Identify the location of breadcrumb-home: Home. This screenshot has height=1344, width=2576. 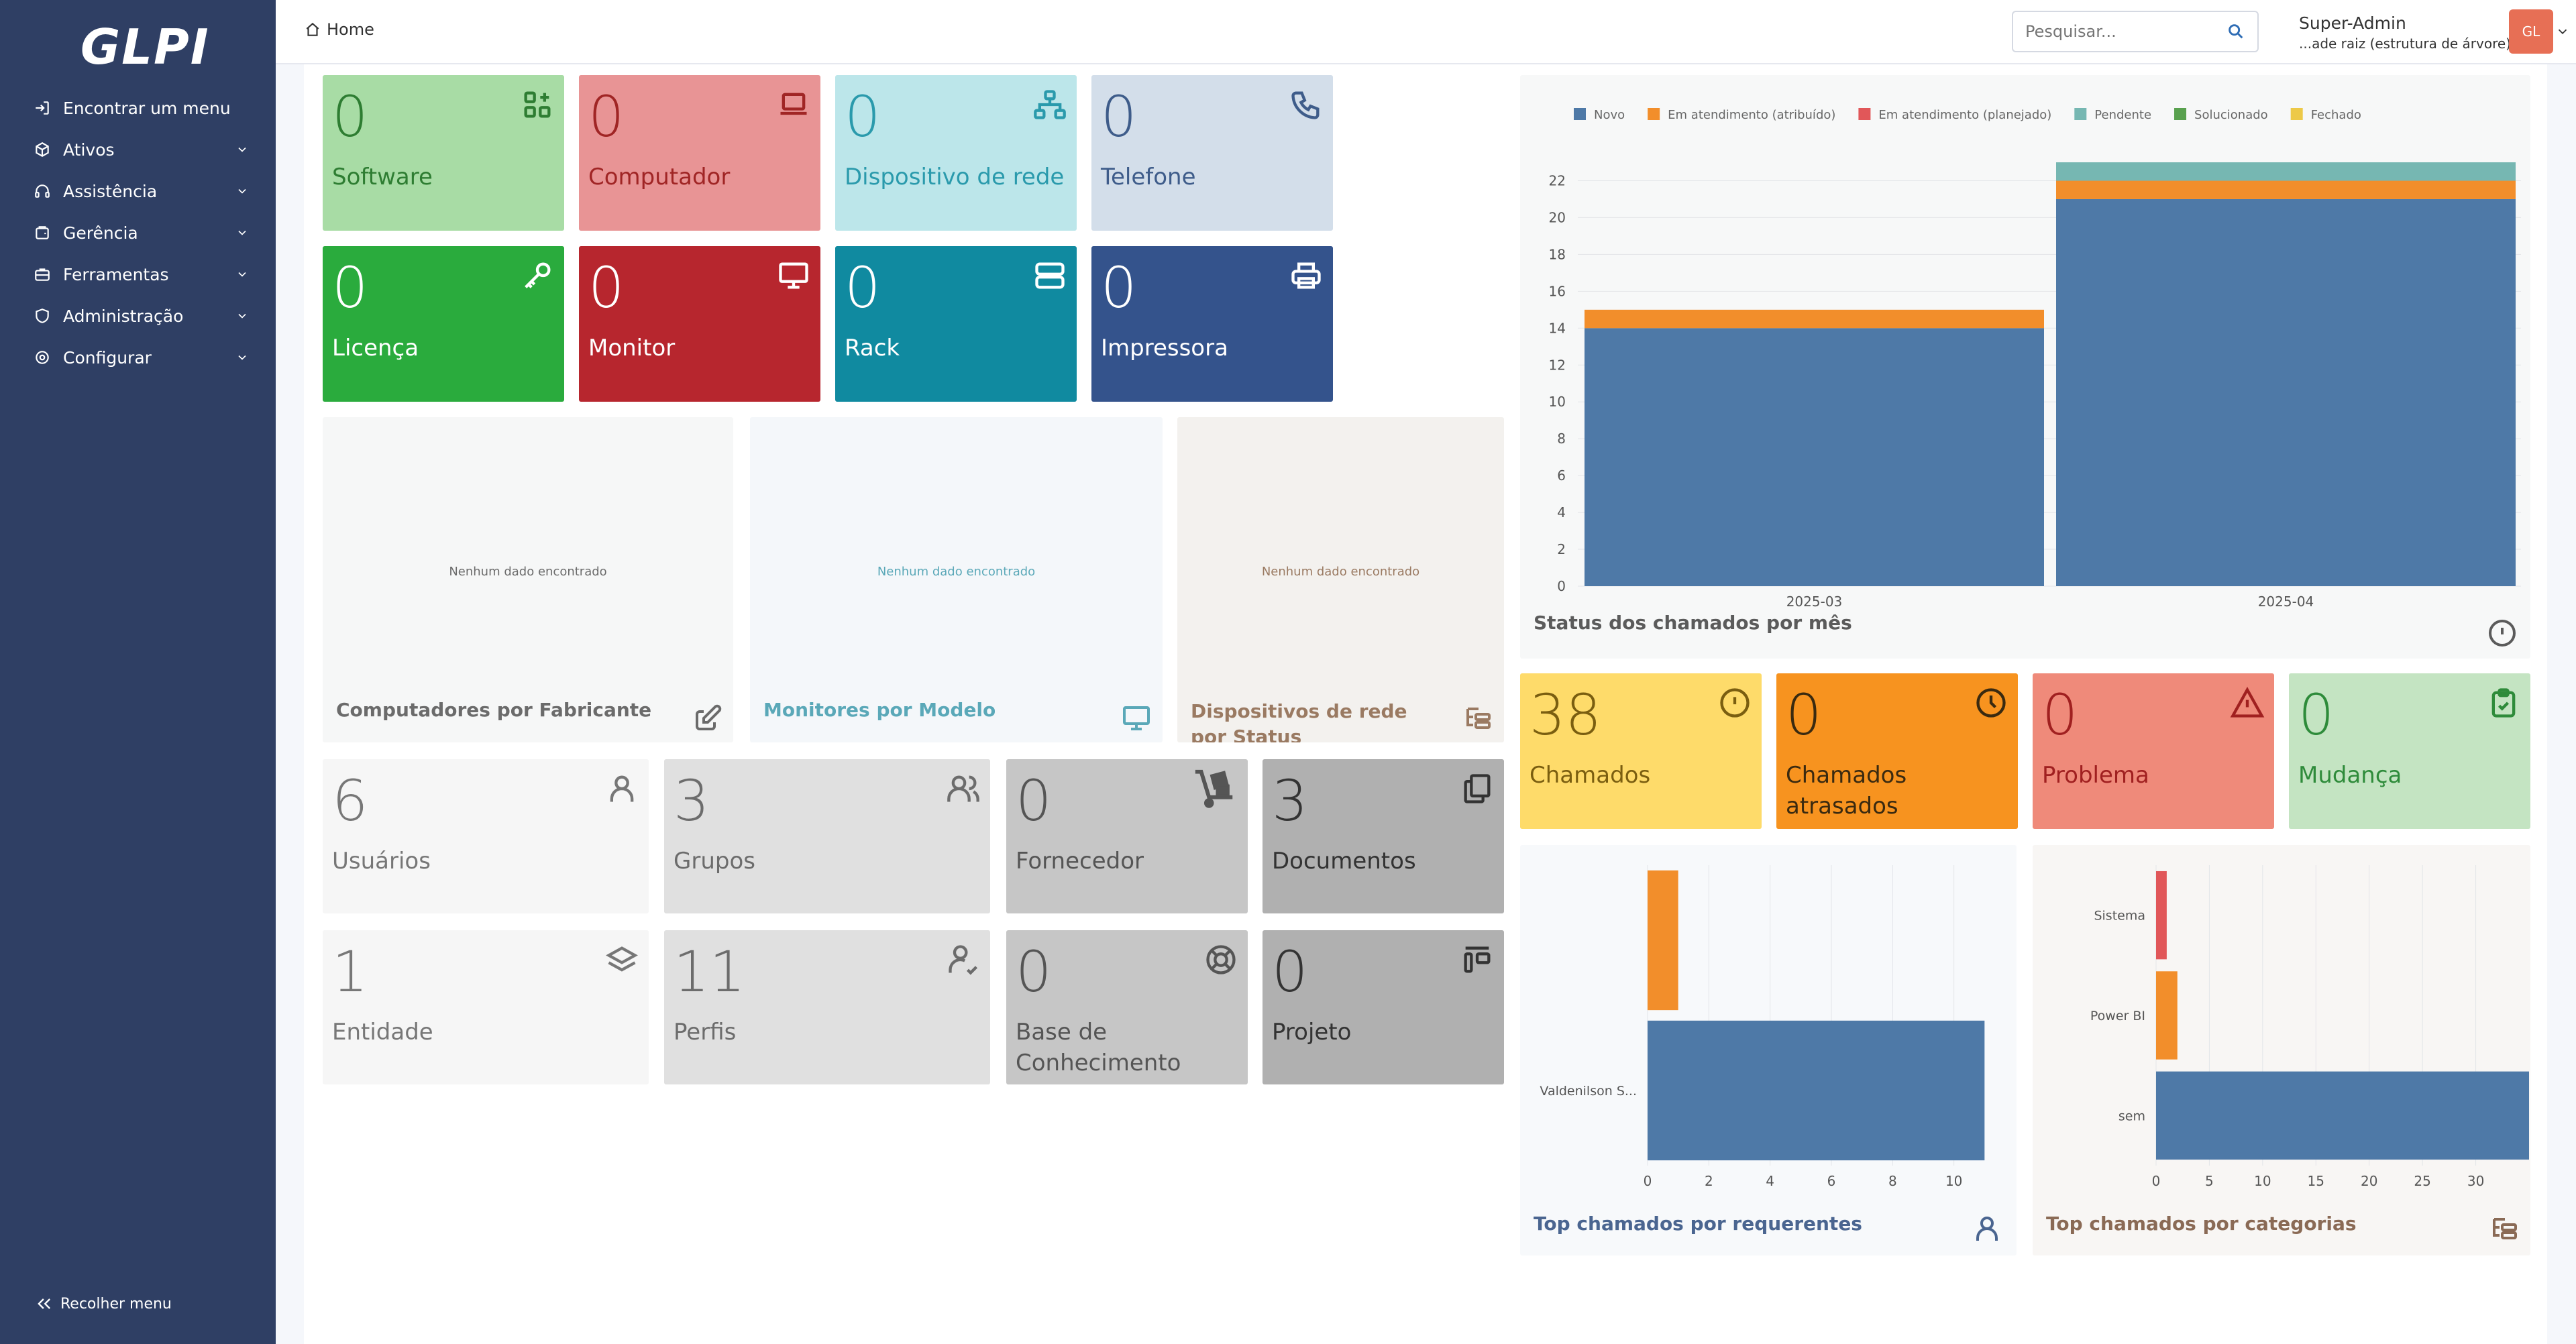
(350, 29).